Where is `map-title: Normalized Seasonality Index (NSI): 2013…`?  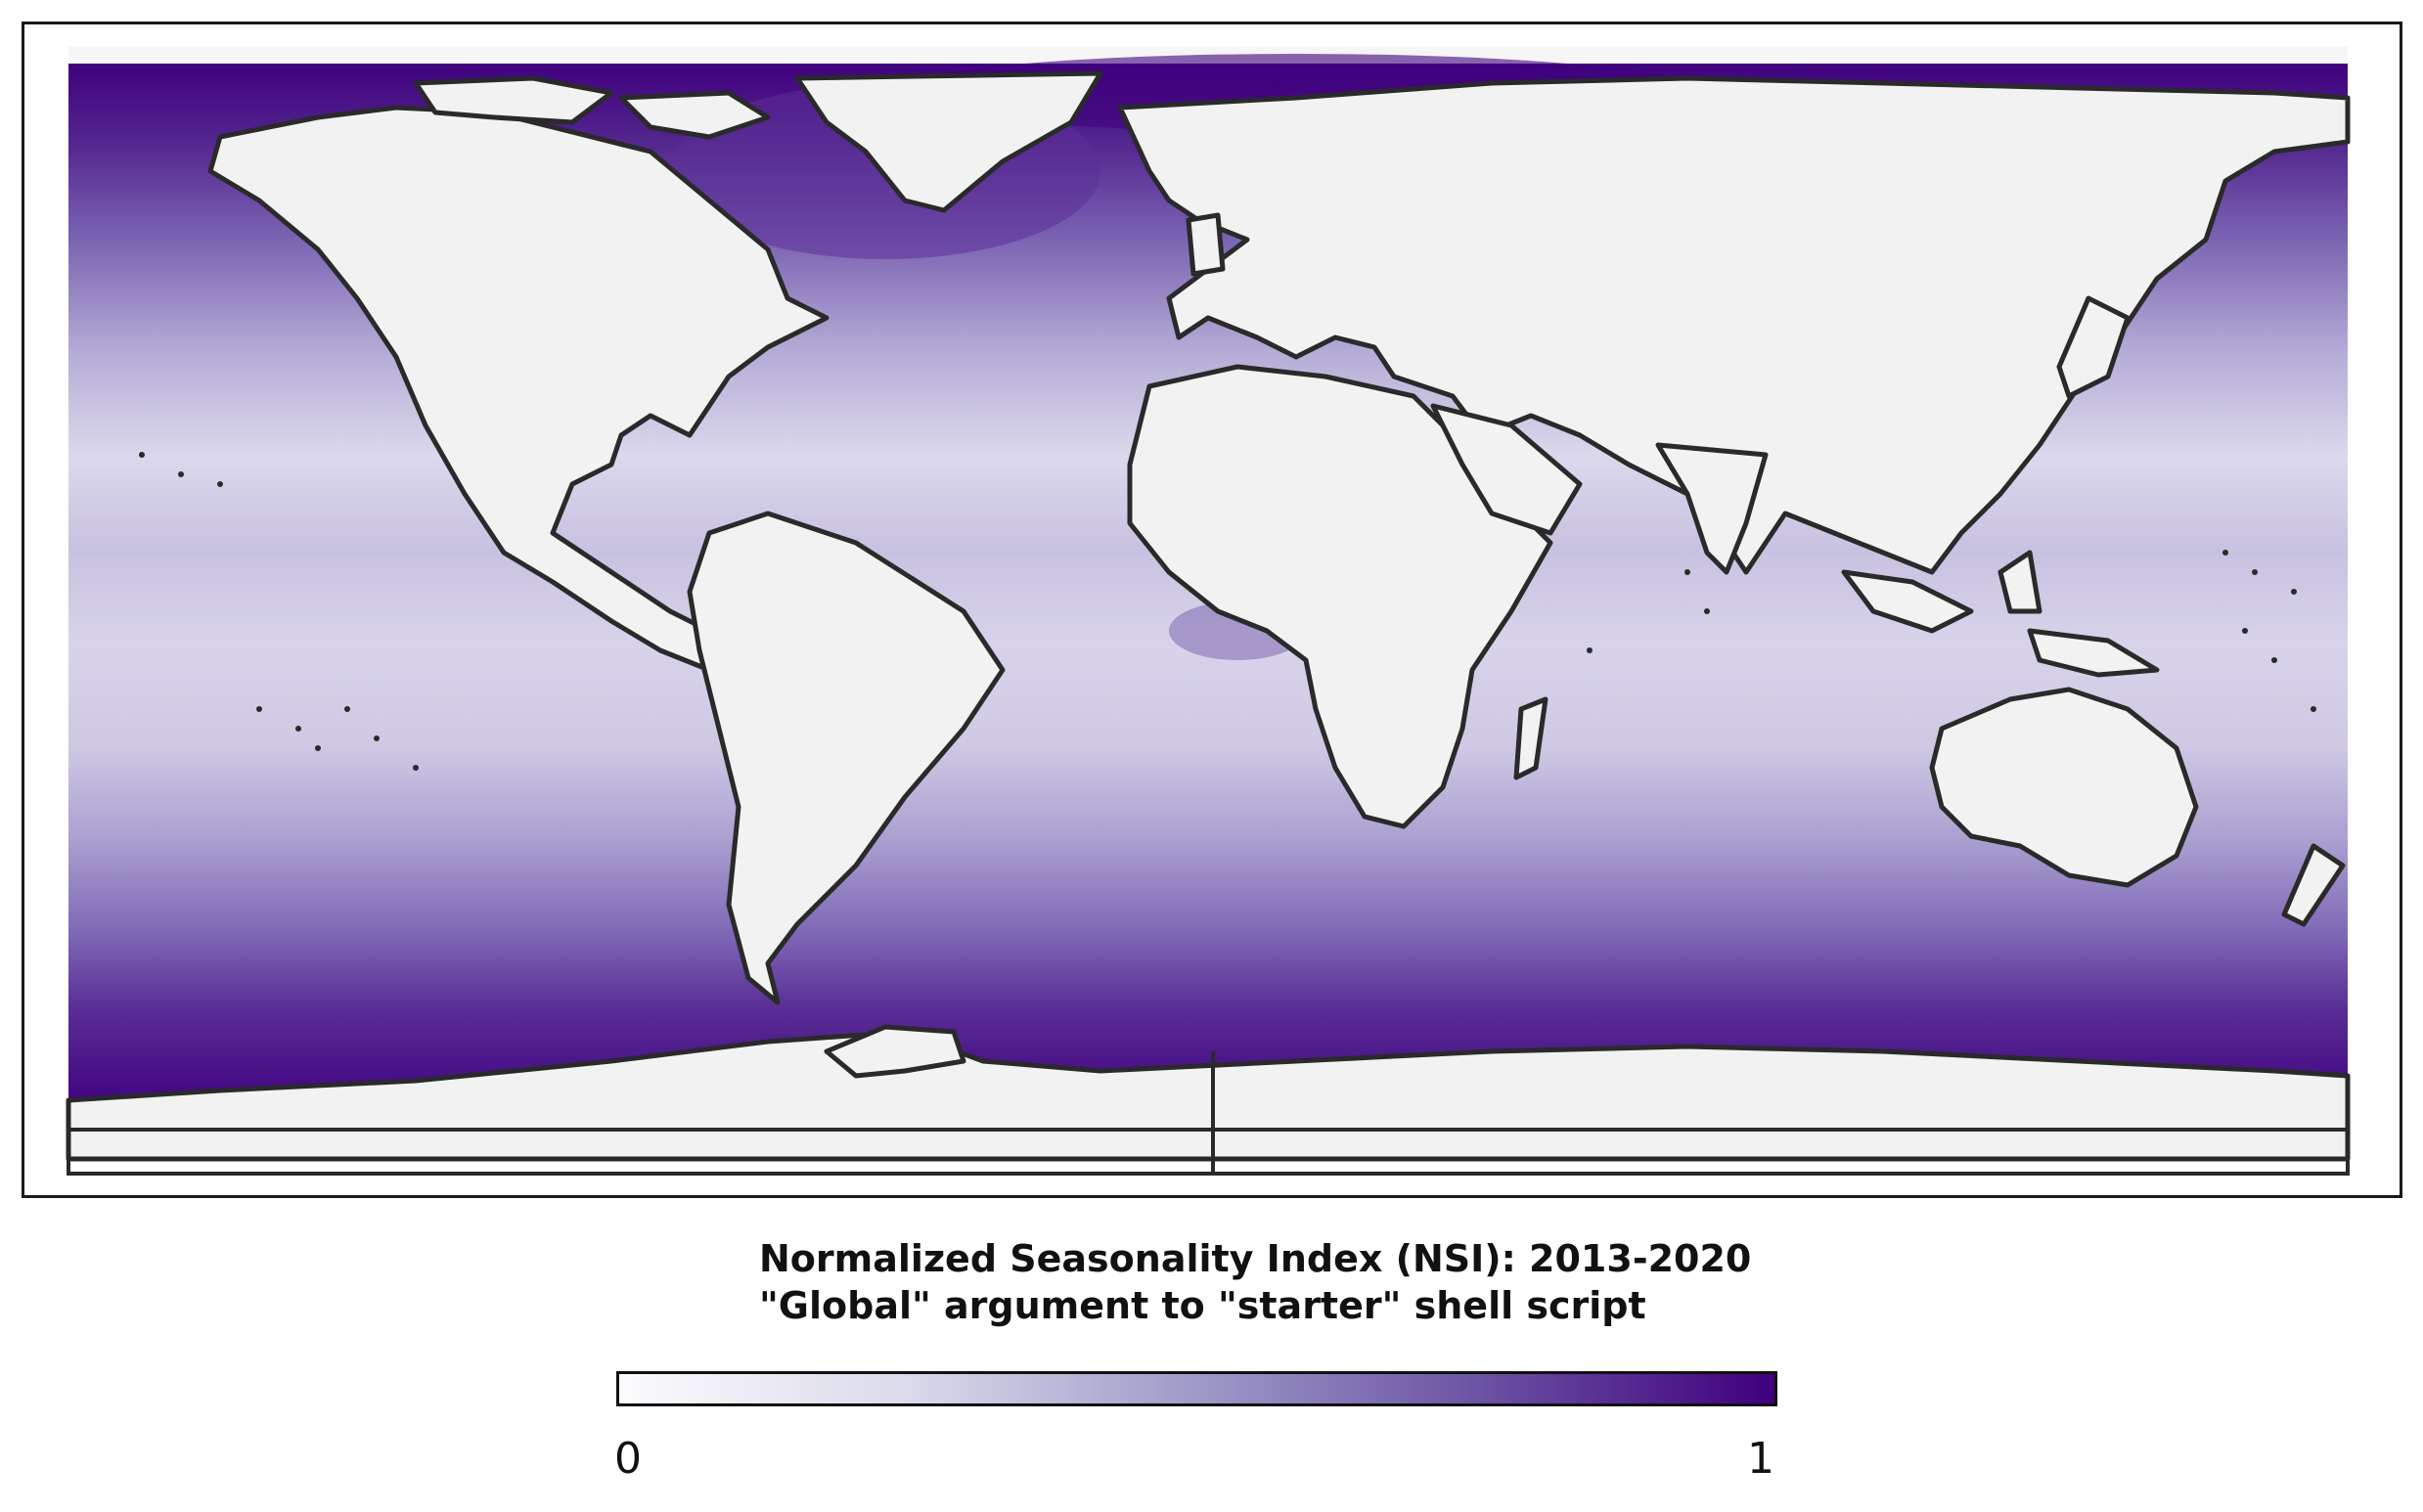 map-title: Normalized Seasonality Index (NSI): 2013… is located at coordinates (1255, 1259).